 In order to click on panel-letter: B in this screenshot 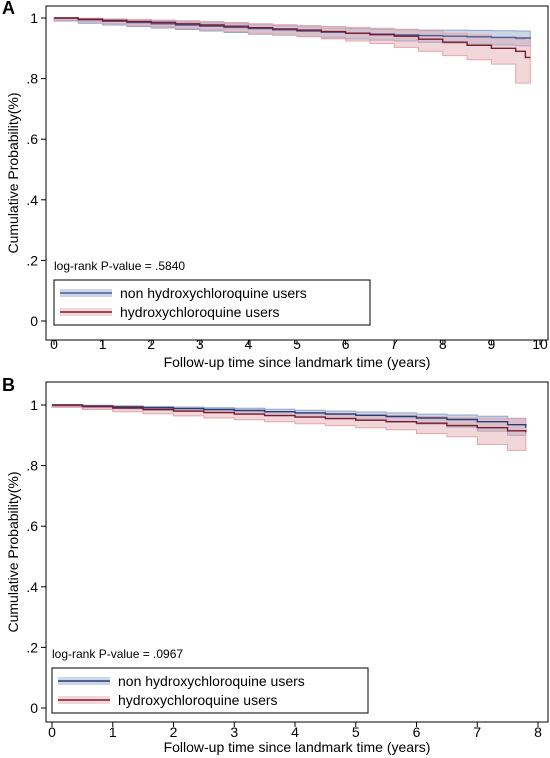, I will do `click(8, 385)`.